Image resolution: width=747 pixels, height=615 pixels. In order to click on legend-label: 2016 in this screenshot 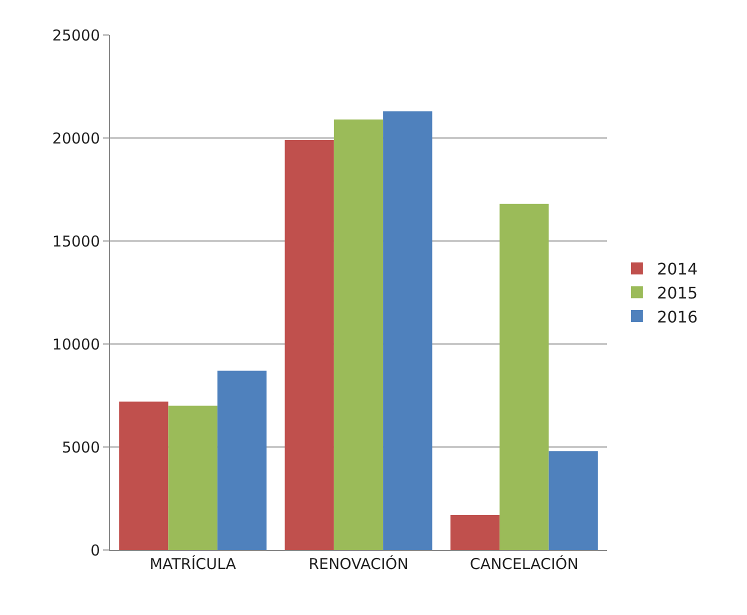, I will do `click(677, 316)`.